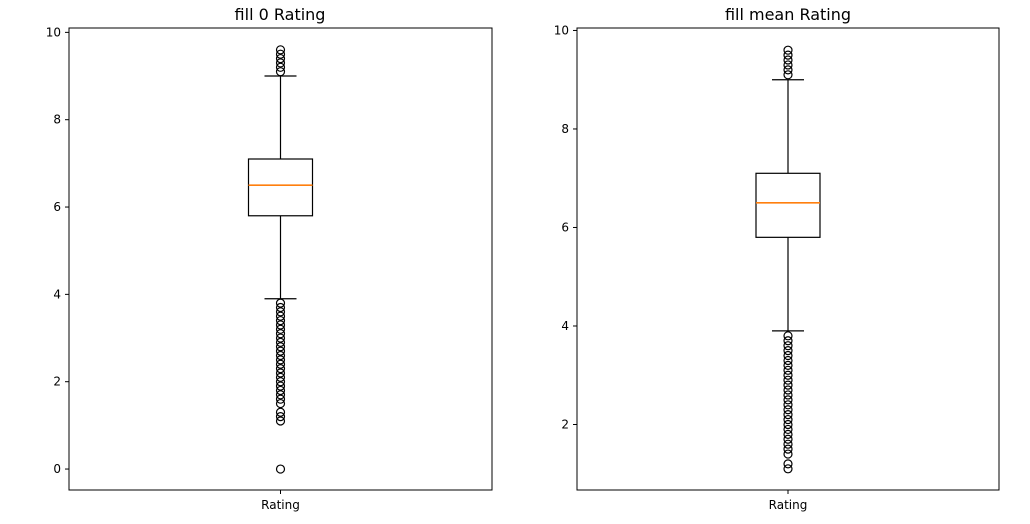 This screenshot has width=1030, height=524. Describe the element at coordinates (57, 469) in the screenshot. I see `y-tick-label: 0` at that location.